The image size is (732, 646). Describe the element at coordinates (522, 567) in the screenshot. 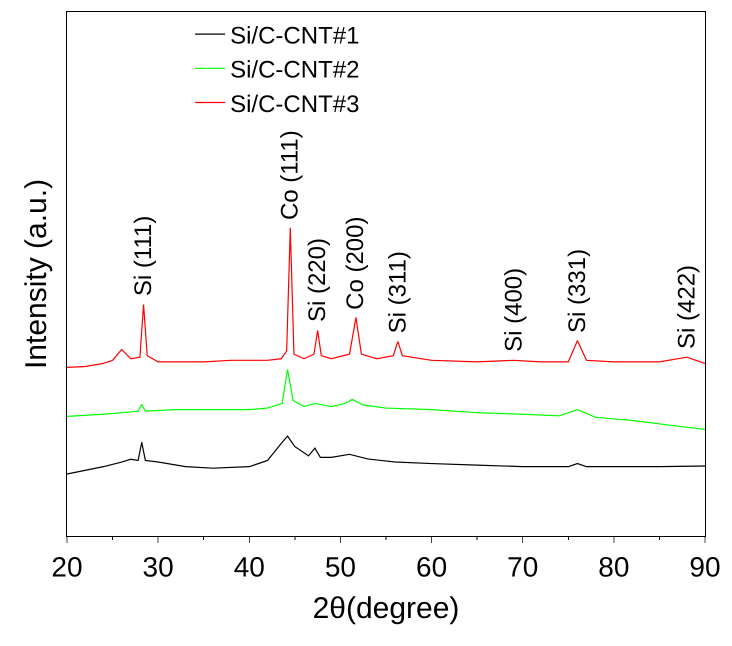

I see `x-tick-label: 70` at that location.